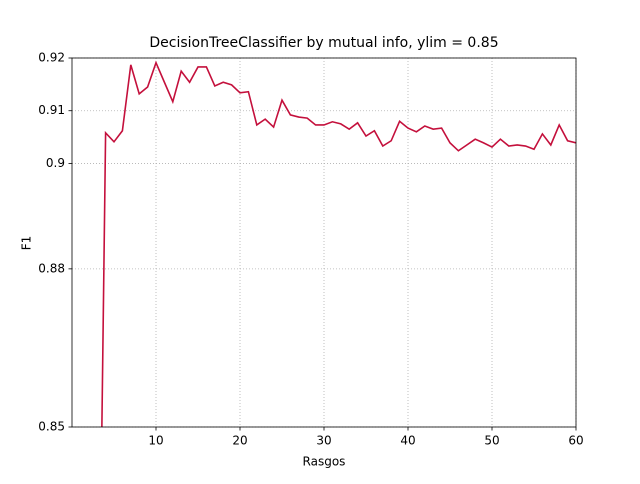  What do you see at coordinates (27, 243) in the screenshot?
I see `y-axis-label: F1` at bounding box center [27, 243].